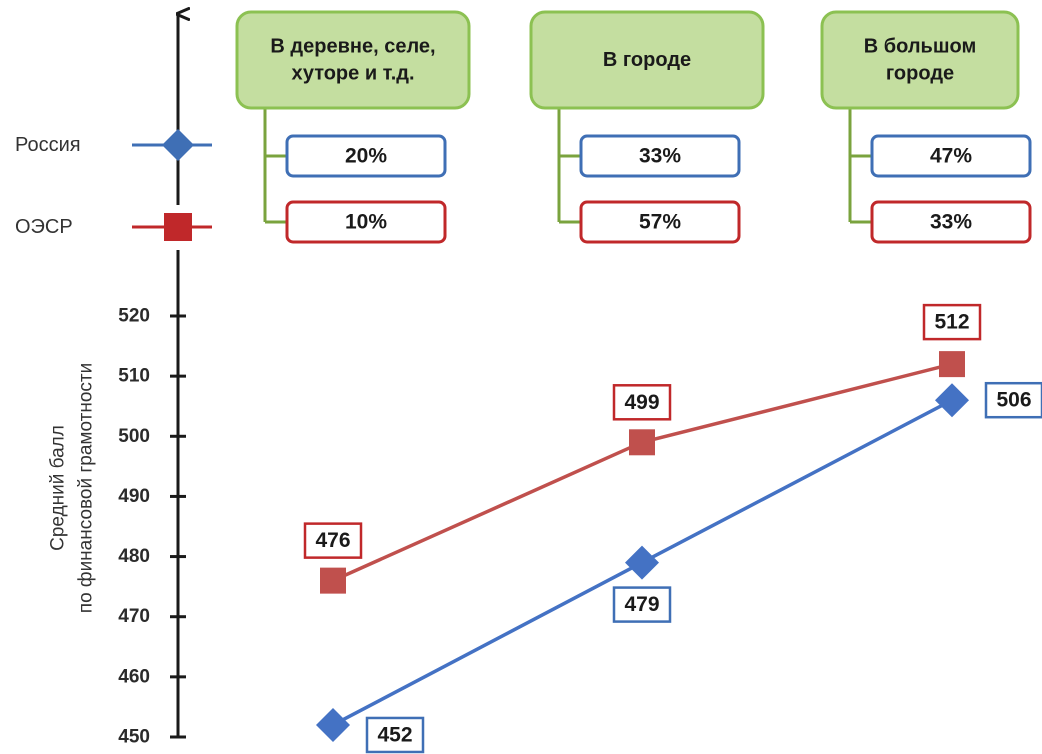 Image resolution: width=1042 pixels, height=754 pixels. I want to click on data-label: 479, so click(641, 604).